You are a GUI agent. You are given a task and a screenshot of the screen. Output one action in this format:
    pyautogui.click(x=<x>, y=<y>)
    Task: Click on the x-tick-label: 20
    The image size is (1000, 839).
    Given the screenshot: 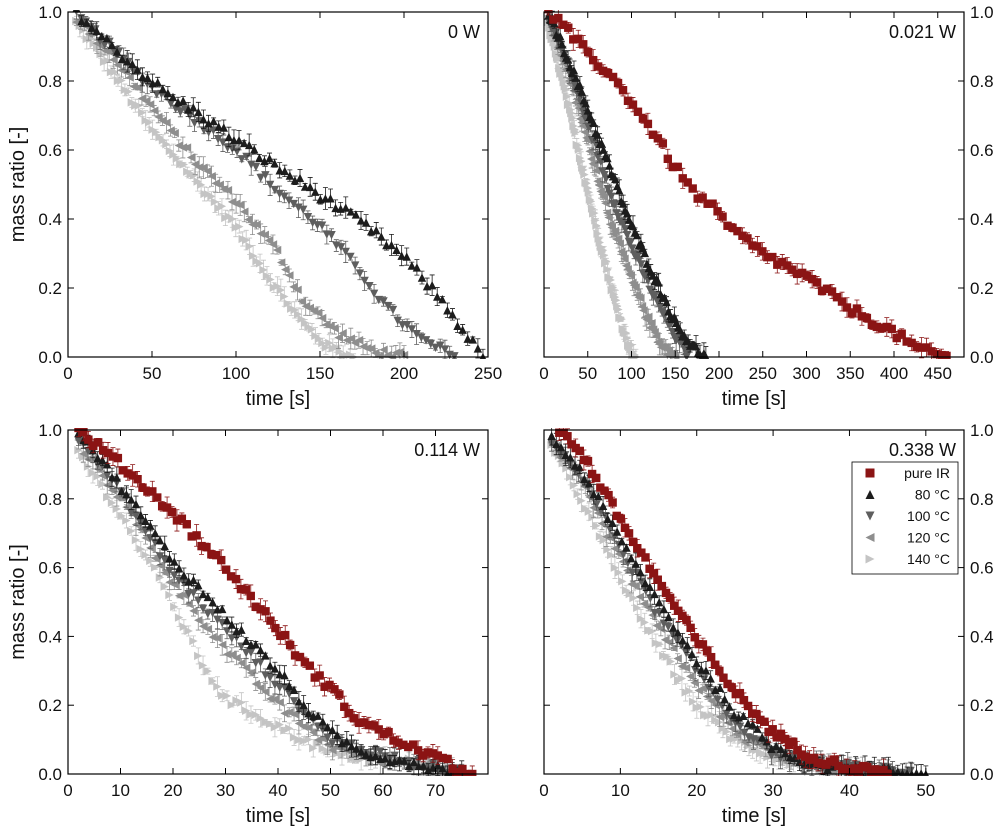 What is the action you would take?
    pyautogui.click(x=696, y=790)
    